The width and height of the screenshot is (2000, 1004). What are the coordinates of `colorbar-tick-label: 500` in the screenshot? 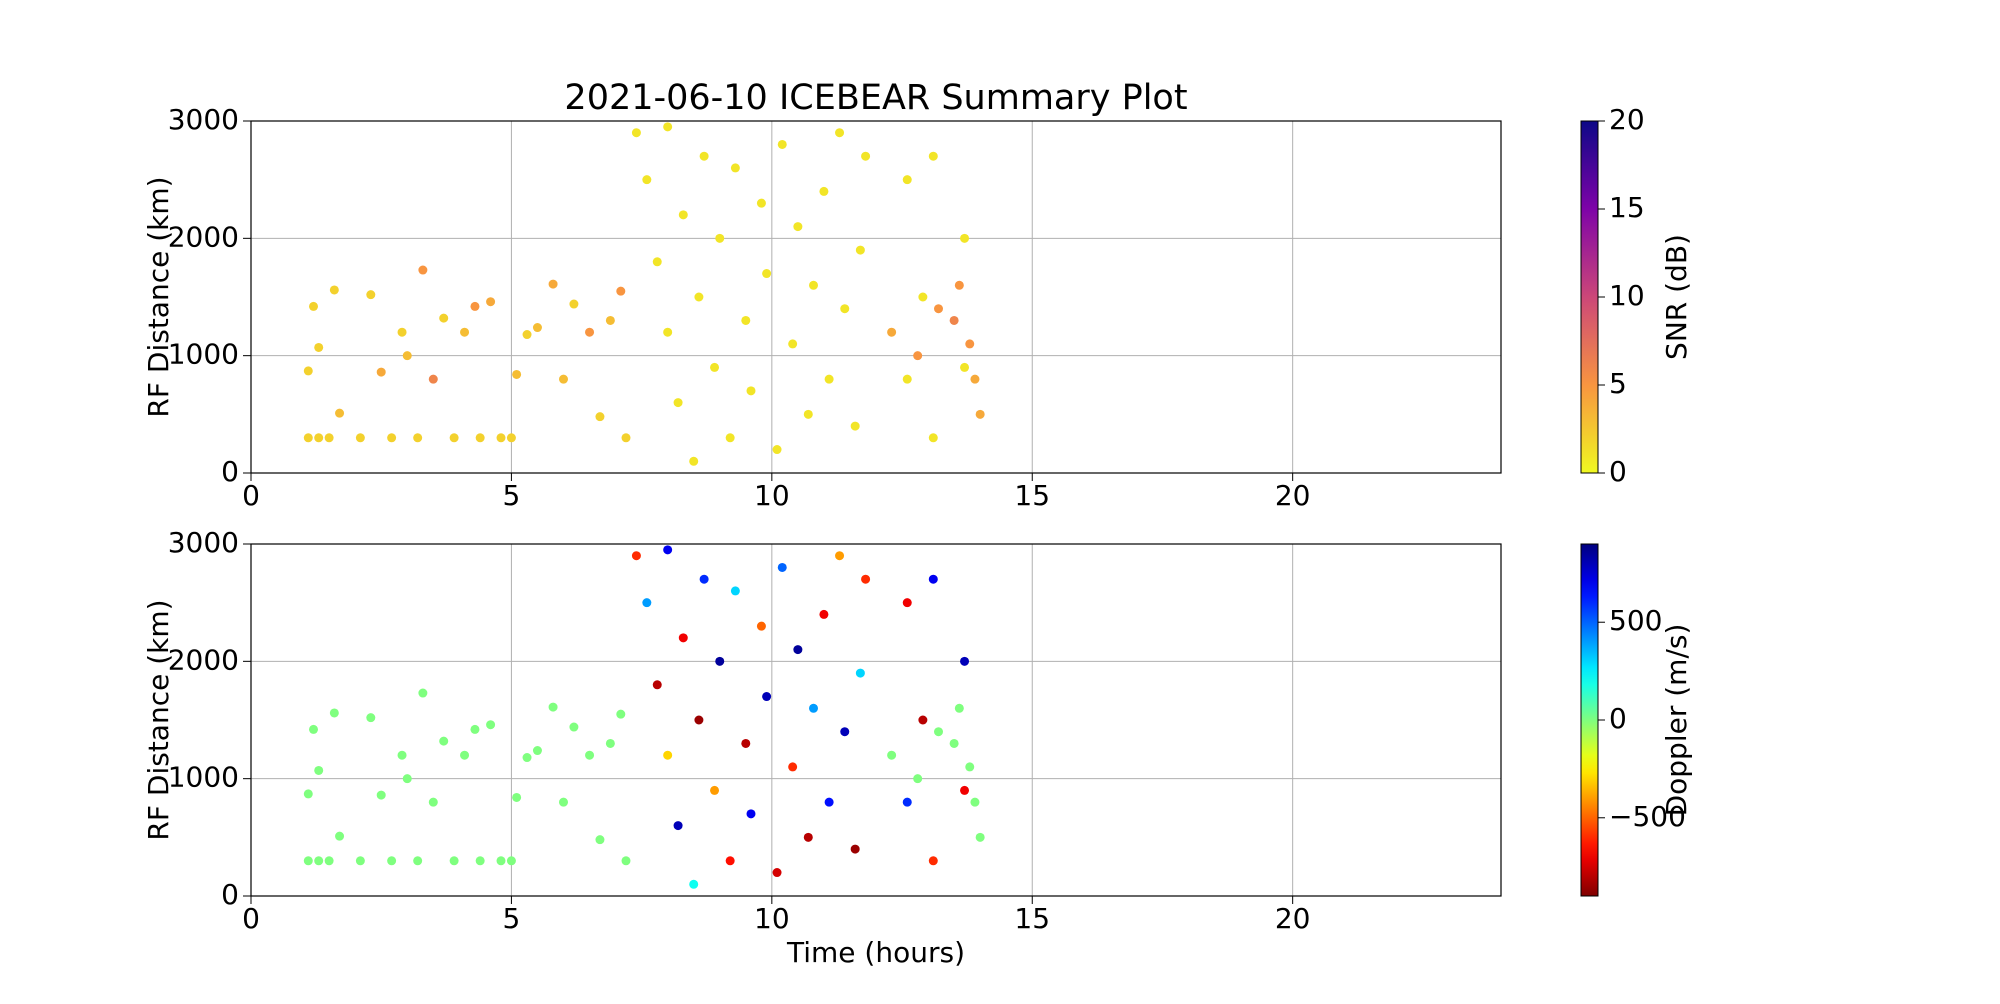 It's located at (1635, 620).